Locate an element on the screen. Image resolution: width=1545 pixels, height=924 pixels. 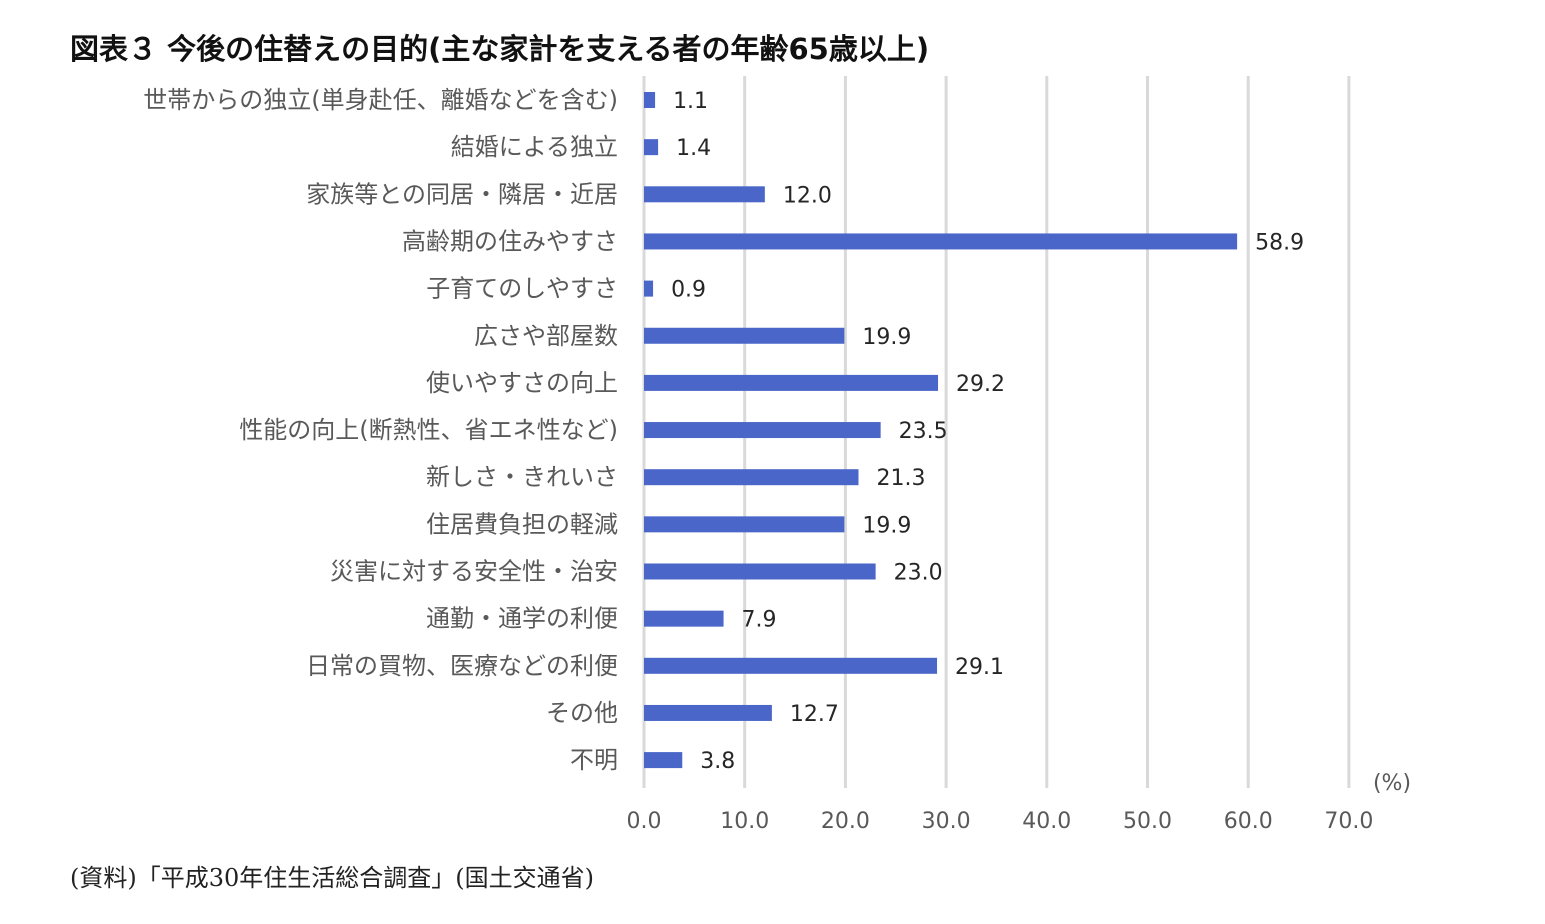
category-label: 日常の買物、医療などの利便 is located at coordinates (462, 666).